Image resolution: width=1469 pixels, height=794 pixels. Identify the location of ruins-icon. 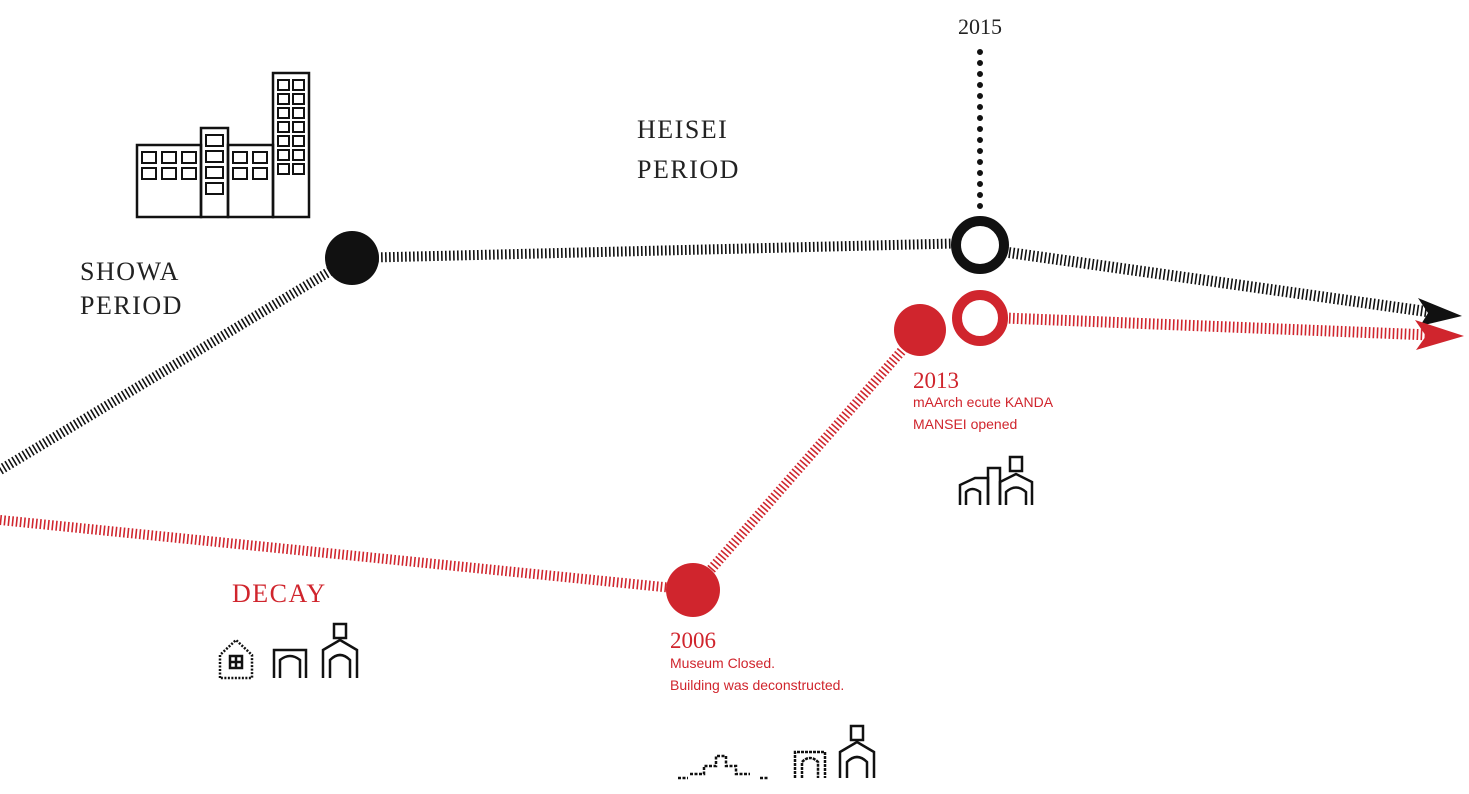
(777, 752).